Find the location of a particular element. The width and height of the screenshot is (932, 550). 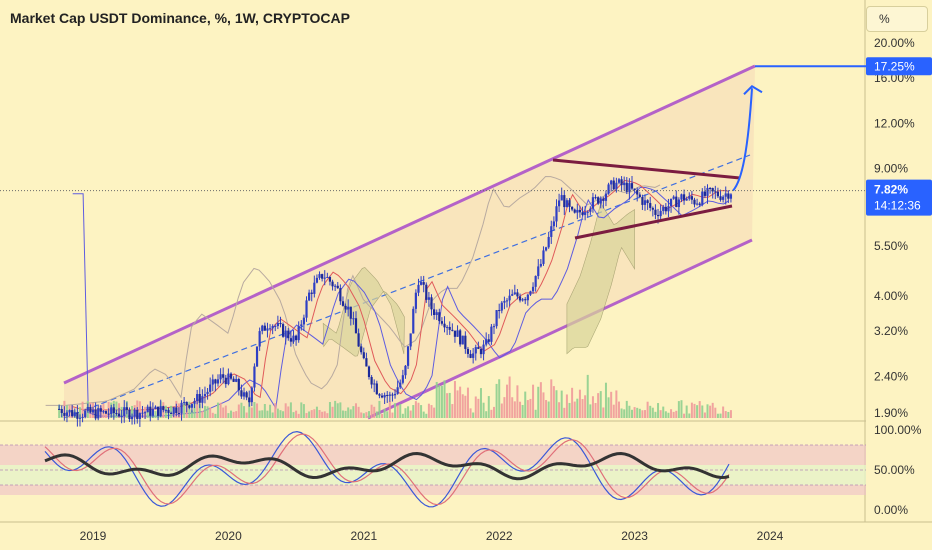

price-tick-label: 5.50% is located at coordinates (891, 246).